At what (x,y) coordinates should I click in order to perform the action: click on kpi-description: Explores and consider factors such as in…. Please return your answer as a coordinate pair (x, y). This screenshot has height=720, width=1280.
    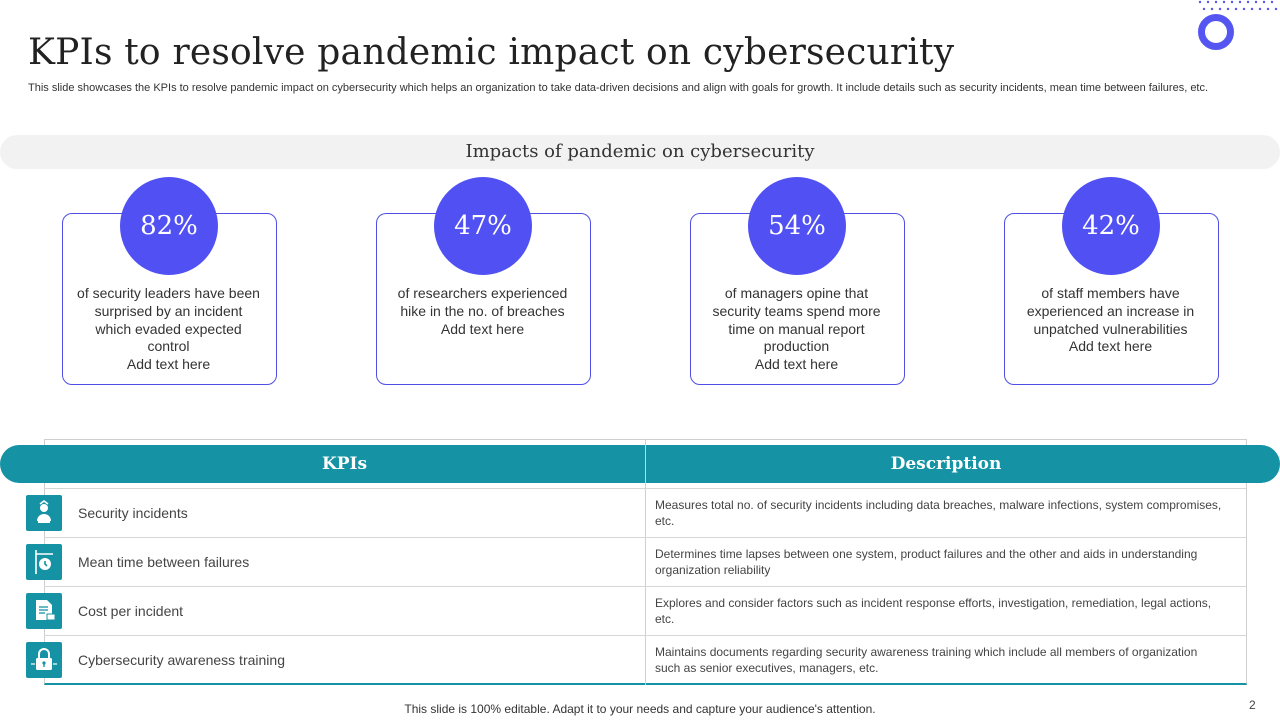
    Looking at the image, I should click on (933, 611).